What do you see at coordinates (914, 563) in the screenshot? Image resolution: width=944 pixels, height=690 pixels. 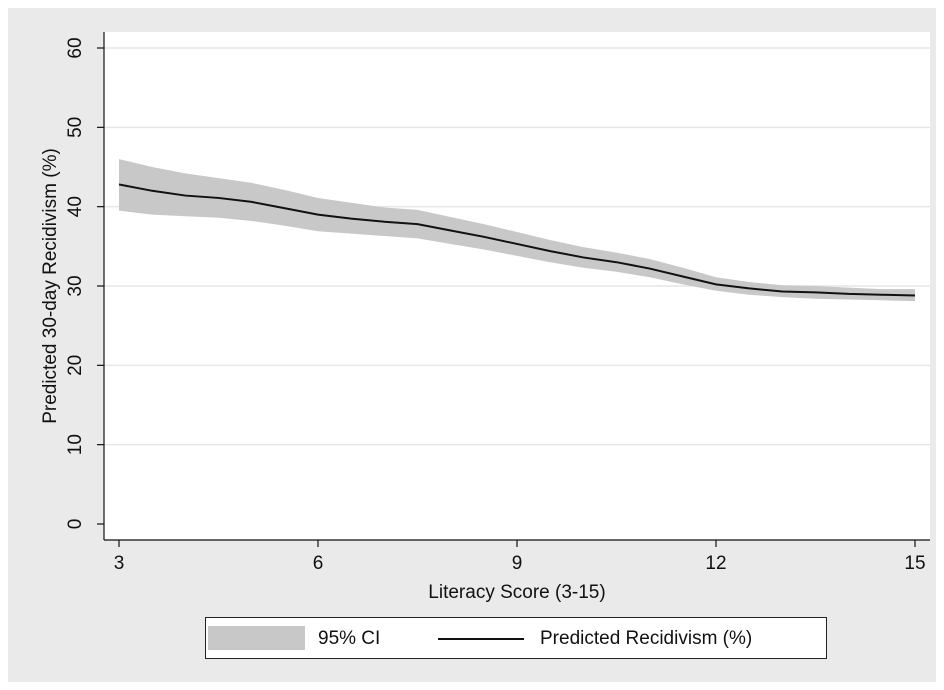 I see `x-tick-label: 15` at bounding box center [914, 563].